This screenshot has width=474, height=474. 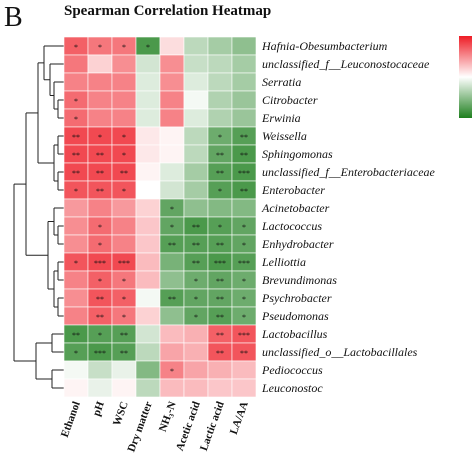 What do you see at coordinates (346, 64) in the screenshot?
I see `row-label: unclassified_f__Leuconostocaceae` at bounding box center [346, 64].